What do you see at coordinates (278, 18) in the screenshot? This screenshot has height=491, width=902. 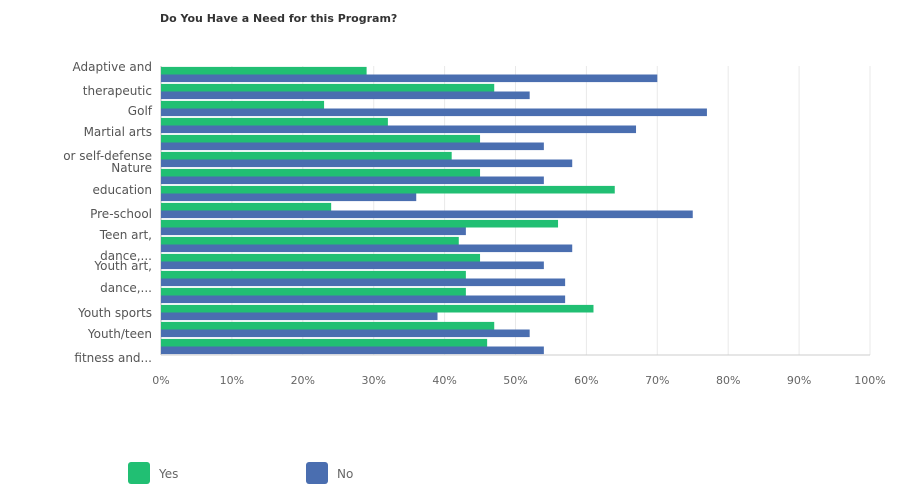 I see `chart-title: Do You Have a Need for this Program?` at bounding box center [278, 18].